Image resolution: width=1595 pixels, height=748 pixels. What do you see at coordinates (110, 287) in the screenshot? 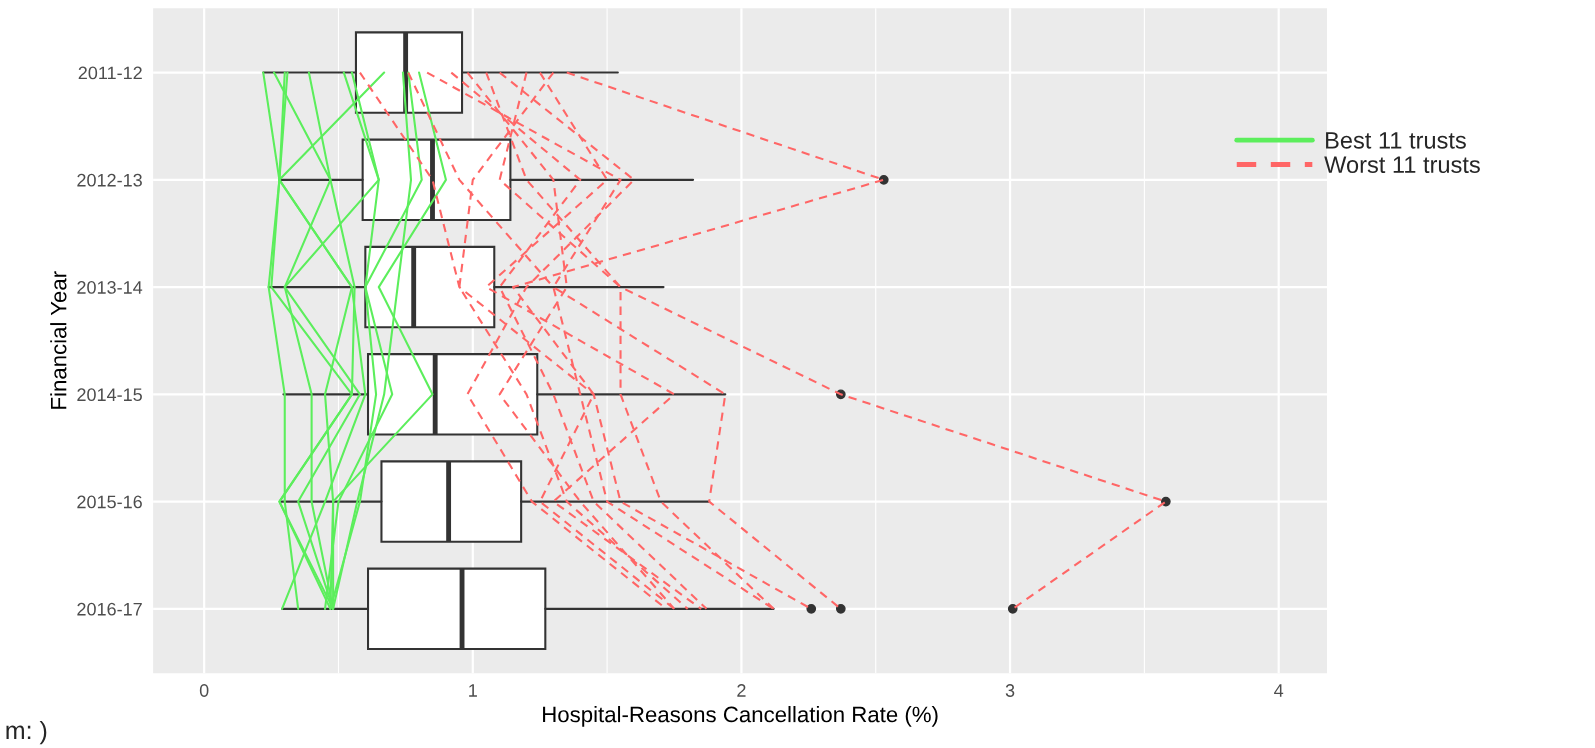
I see `y-tick-label: 2013-14` at bounding box center [110, 287].